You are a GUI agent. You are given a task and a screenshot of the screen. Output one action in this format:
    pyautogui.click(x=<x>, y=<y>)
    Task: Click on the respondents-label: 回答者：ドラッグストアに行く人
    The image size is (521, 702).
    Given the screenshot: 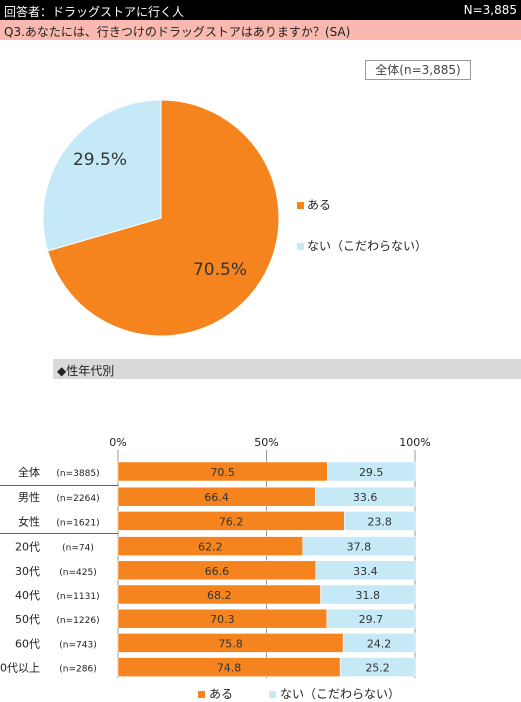 What is the action you would take?
    pyautogui.click(x=94, y=12)
    